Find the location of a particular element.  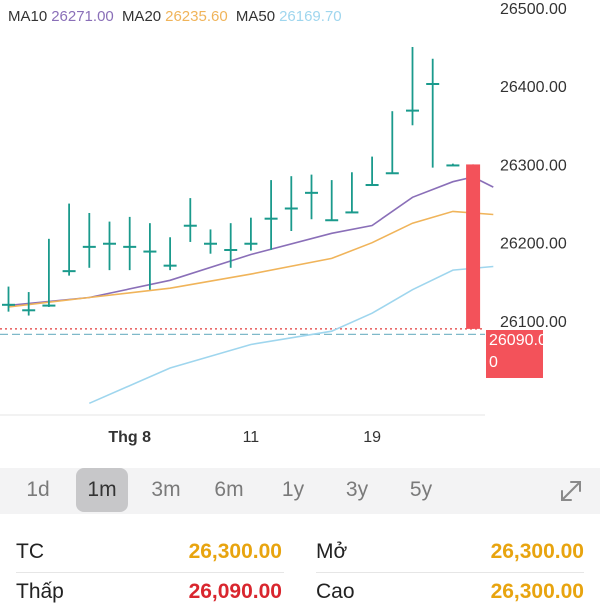

expand-icon is located at coordinates (571, 491).